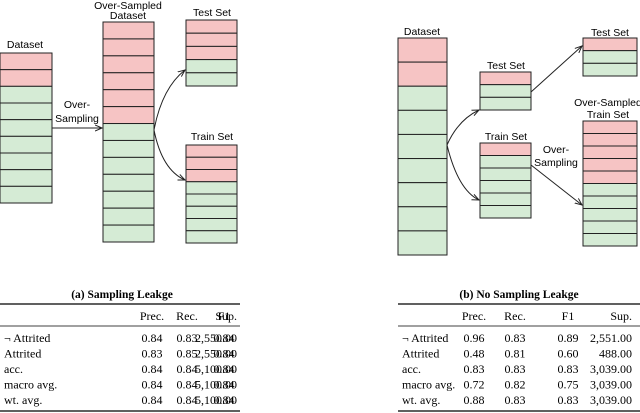 This screenshot has width=640, height=413. Describe the element at coordinates (187, 316) in the screenshot. I see `table-header: Rec.` at that location.